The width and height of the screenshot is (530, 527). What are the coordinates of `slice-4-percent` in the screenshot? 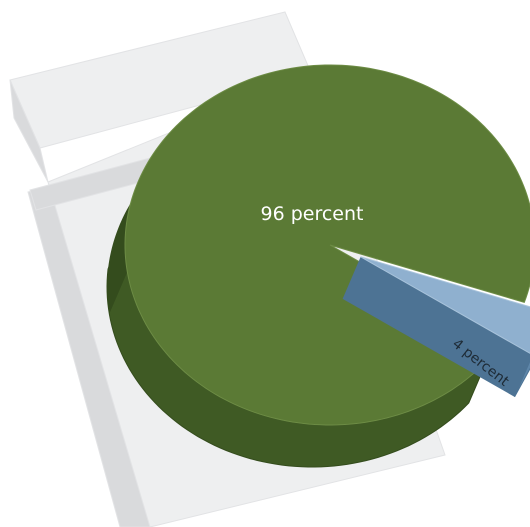 It's located at (445, 305).